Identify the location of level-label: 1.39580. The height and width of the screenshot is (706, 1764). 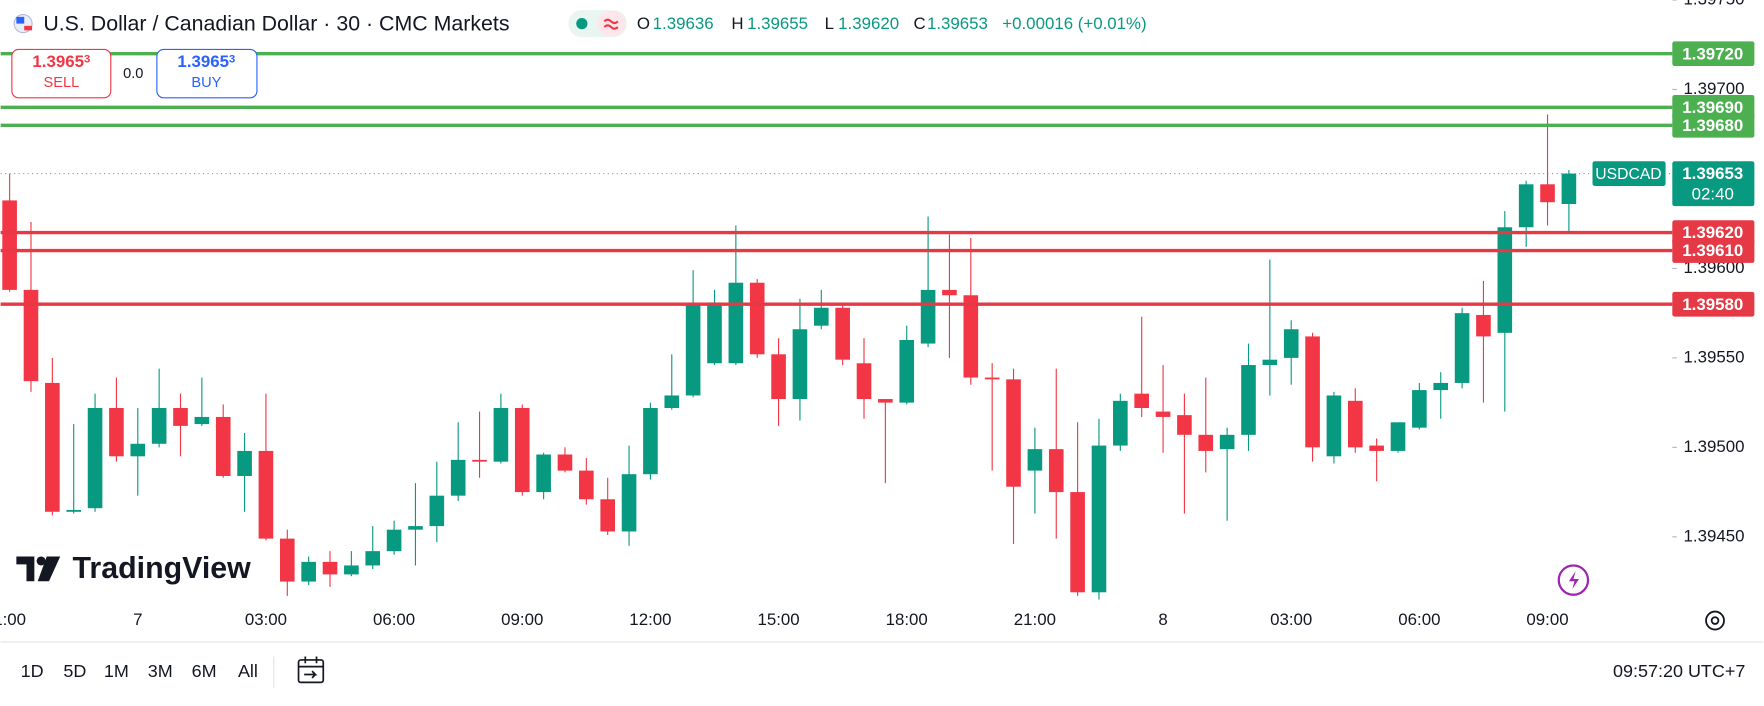
(1712, 304).